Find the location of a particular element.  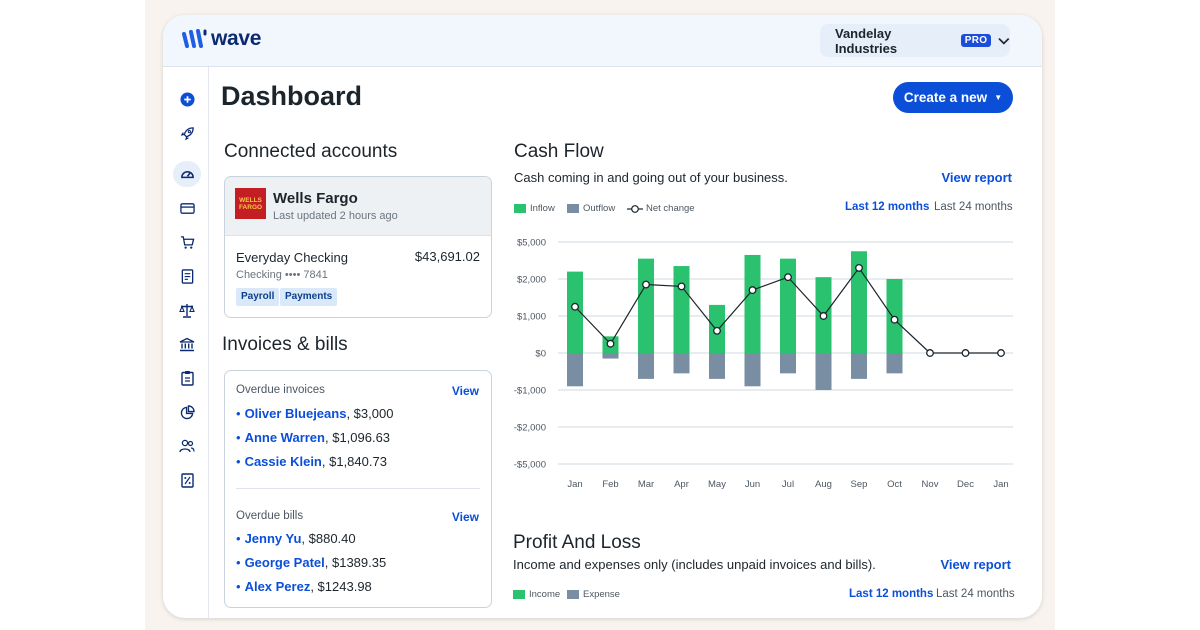

tag-payments: Payments is located at coordinates (309, 297).